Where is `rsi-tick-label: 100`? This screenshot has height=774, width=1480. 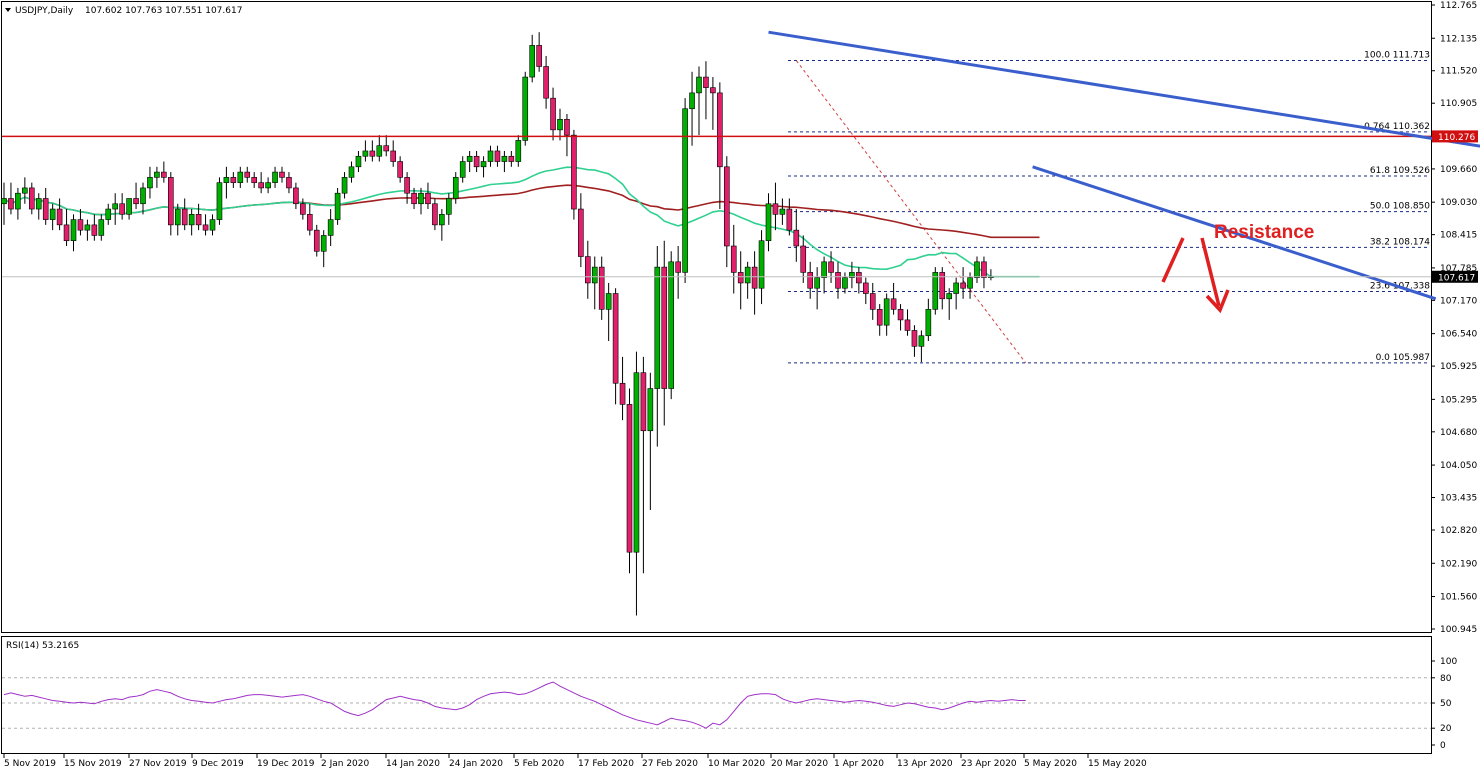 rsi-tick-label: 100 is located at coordinates (1448, 662).